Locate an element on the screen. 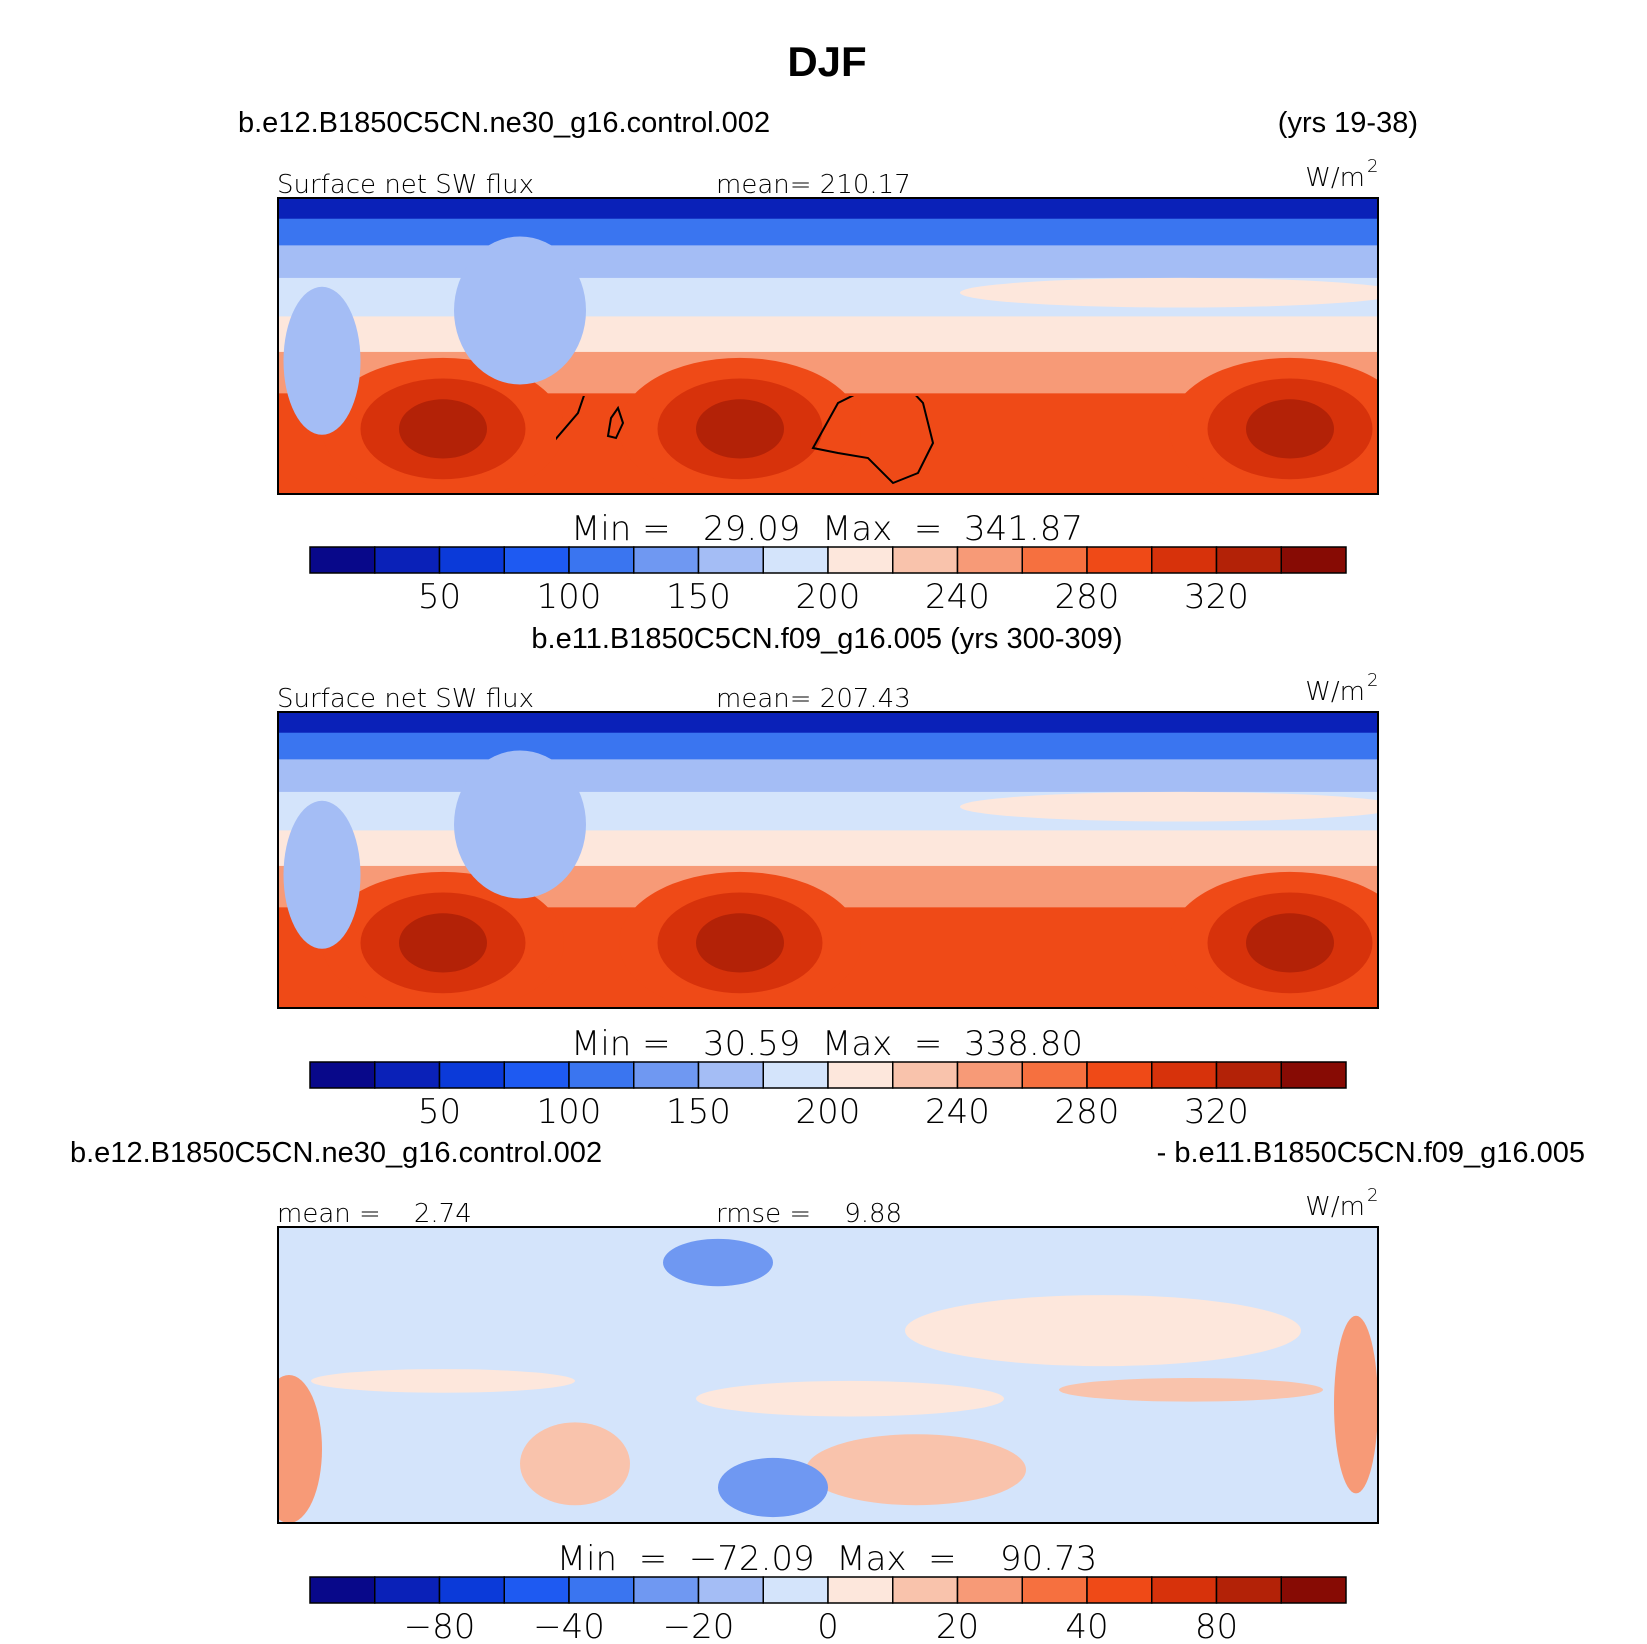 The image size is (1647, 1644). colorbar-tick-label: 200 is located at coordinates (828, 1112).